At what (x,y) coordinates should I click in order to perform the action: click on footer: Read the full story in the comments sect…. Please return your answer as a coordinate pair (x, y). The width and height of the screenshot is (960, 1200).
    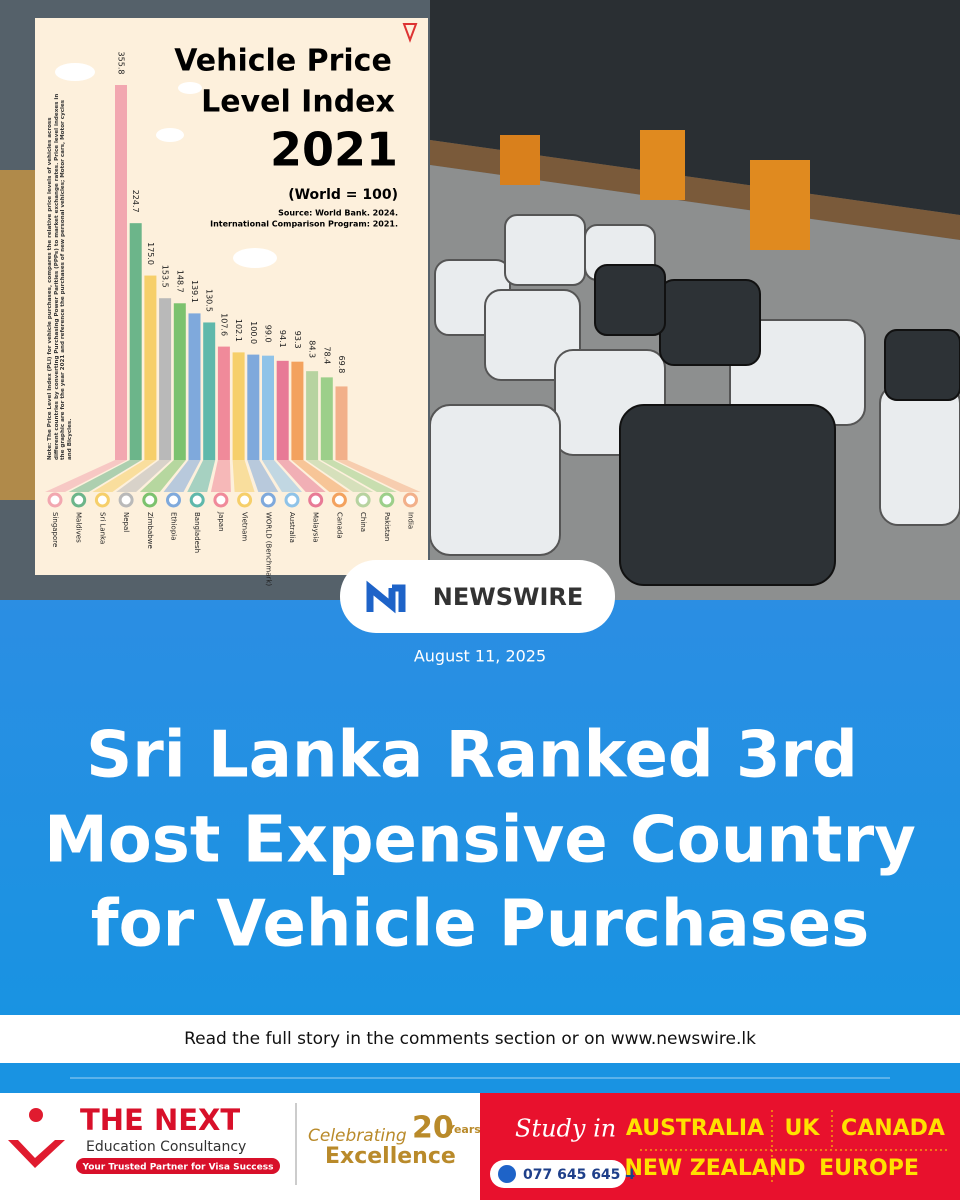
    Looking at the image, I should click on (470, 1039).